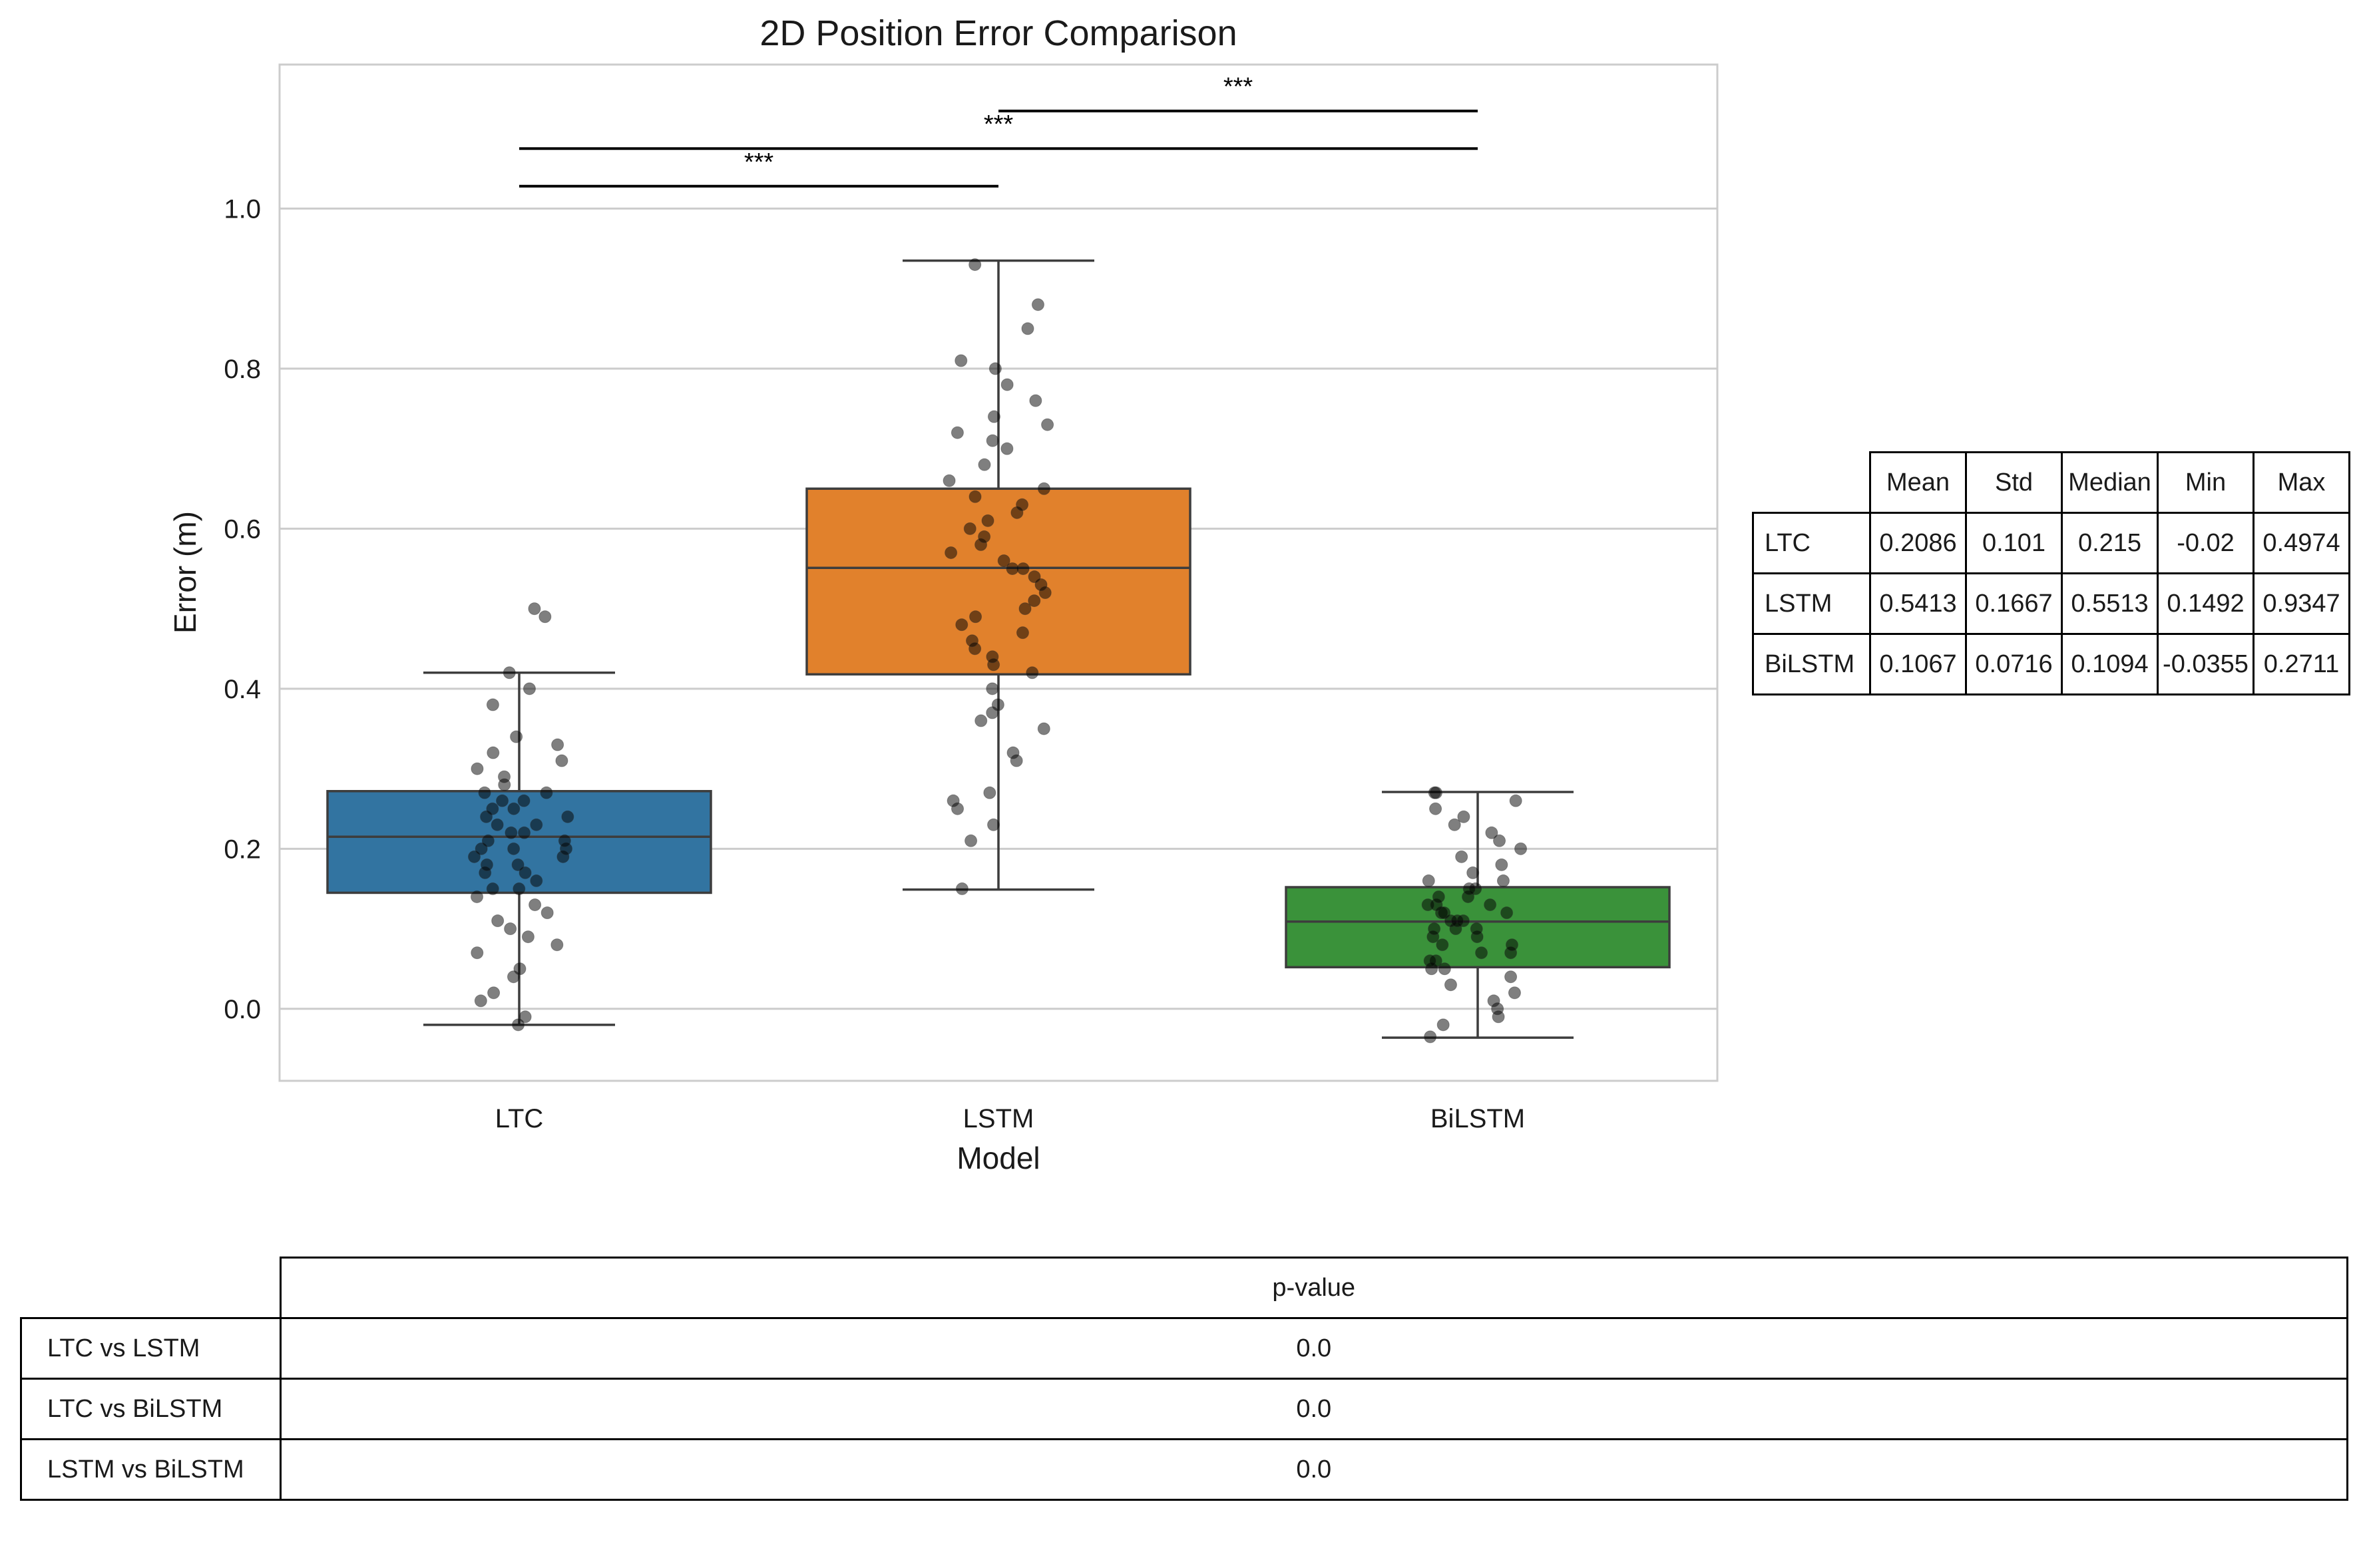 Image resolution: width=2367 pixels, height=1568 pixels. What do you see at coordinates (242, 529) in the screenshot?
I see `y-tick-label: 0.6` at bounding box center [242, 529].